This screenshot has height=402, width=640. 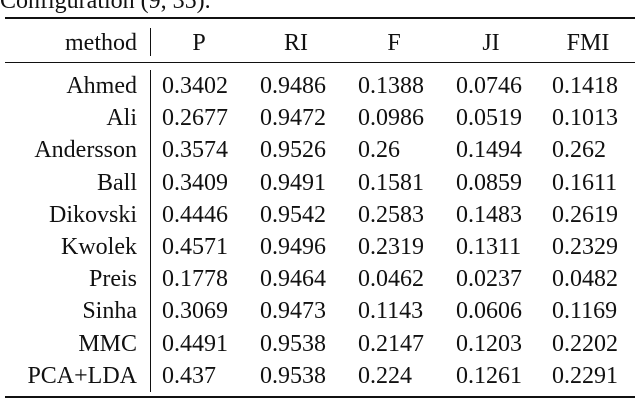 I want to click on value-cell: 0.1203, so click(x=489, y=343).